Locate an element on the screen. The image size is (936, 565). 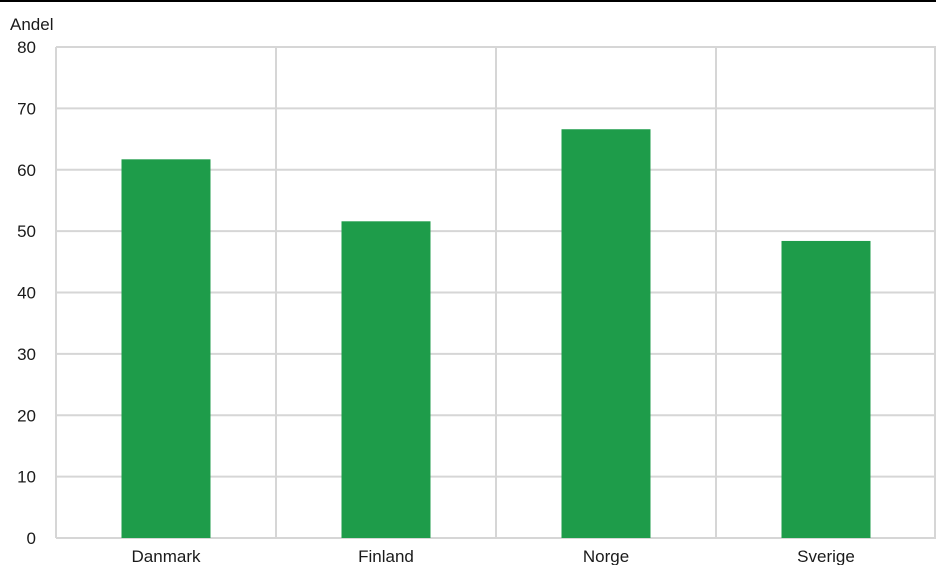
x-tick-label: Danmark is located at coordinates (166, 556).